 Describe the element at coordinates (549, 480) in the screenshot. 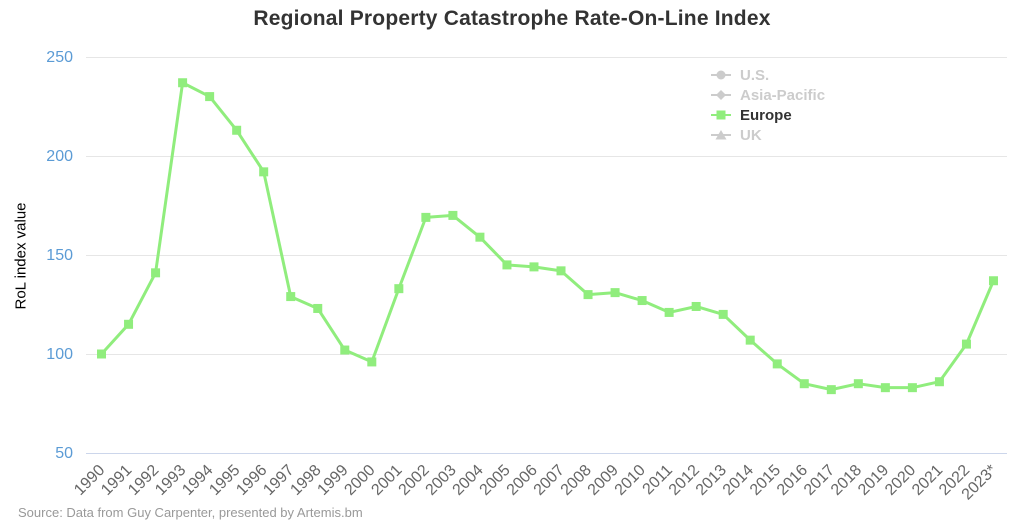

I see `x-axis-tick-label: 2007` at that location.